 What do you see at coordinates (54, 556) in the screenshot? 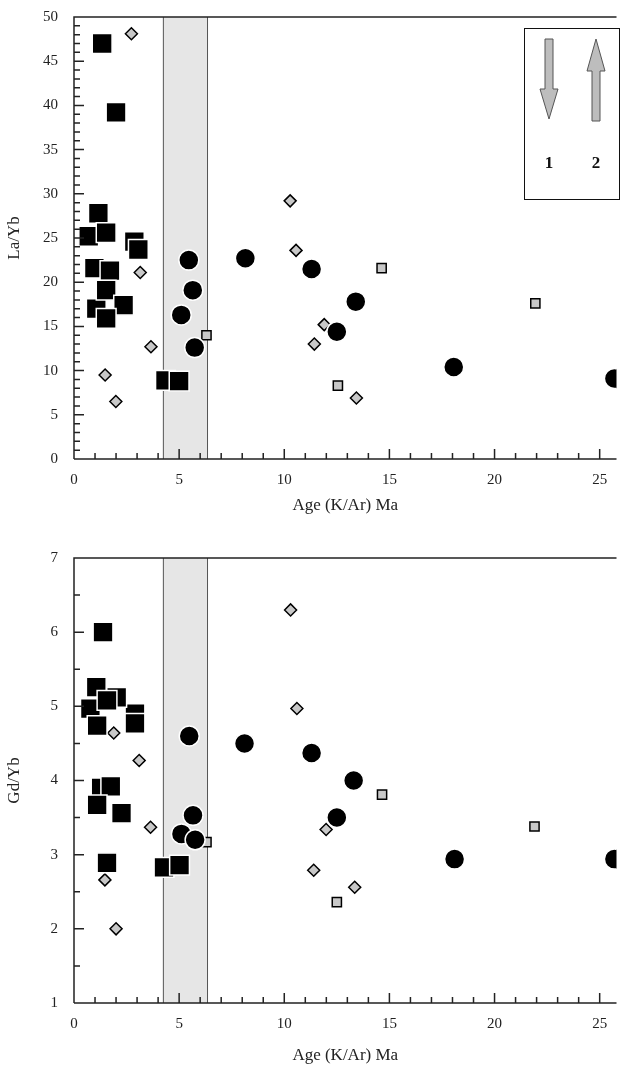
I see `y-tick-label: 7` at bounding box center [54, 556].